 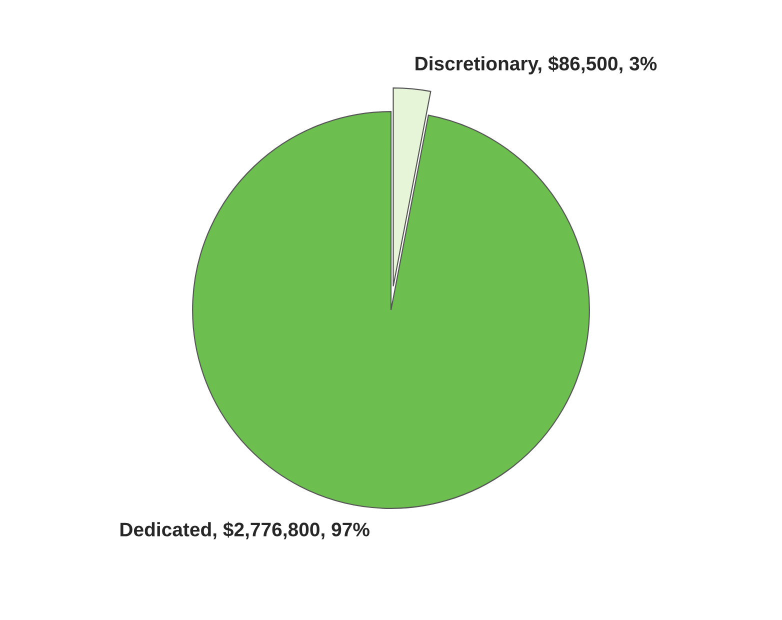 What do you see at coordinates (245, 531) in the screenshot?
I see `slice-label: Dedicated, $2,776,800, 97%` at bounding box center [245, 531].